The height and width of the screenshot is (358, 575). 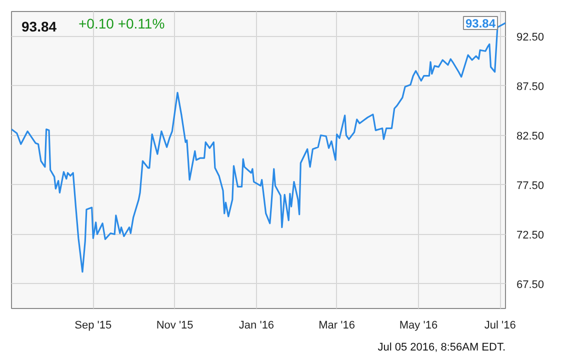 What do you see at coordinates (93, 326) in the screenshot?
I see `x-tick-label: Sep '15` at bounding box center [93, 326].